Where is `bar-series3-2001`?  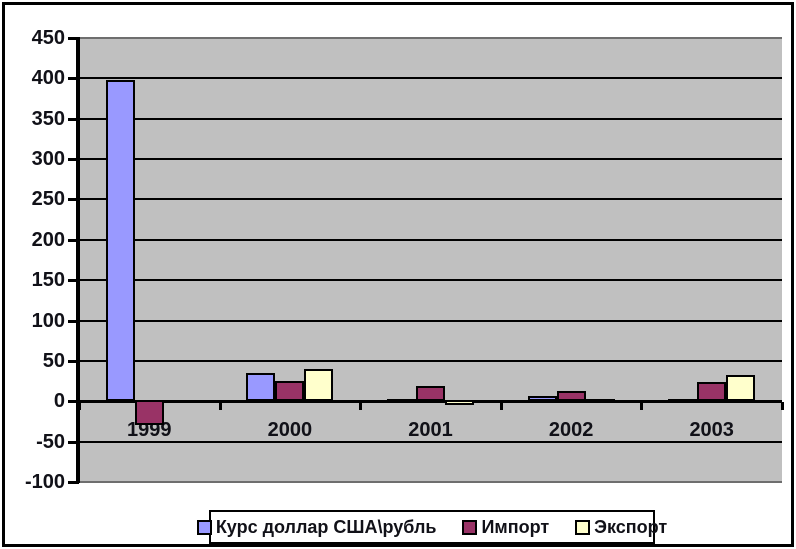
bar-series3-2001 is located at coordinates (459, 403).